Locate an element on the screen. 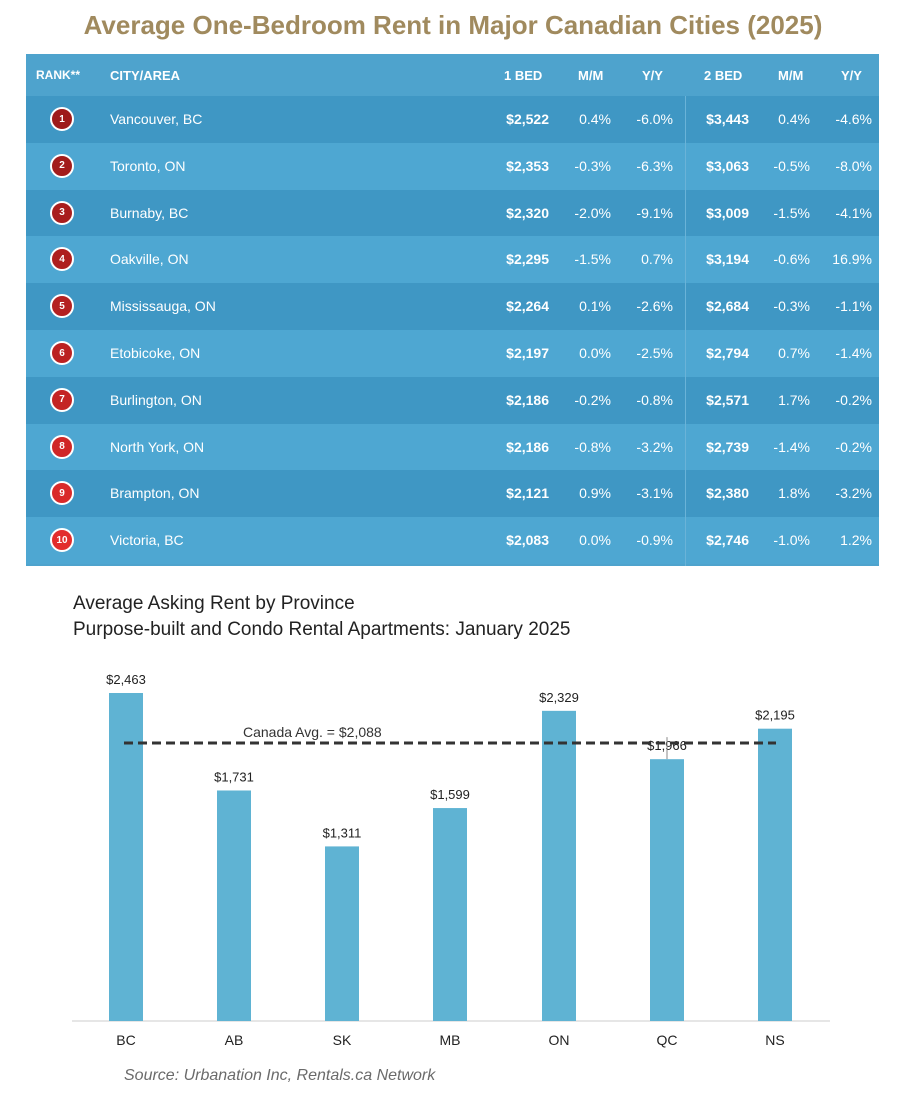 Image resolution: width=906 pixels, height=1116 pixels. city-name: Burlington, ON is located at coordinates (156, 399).